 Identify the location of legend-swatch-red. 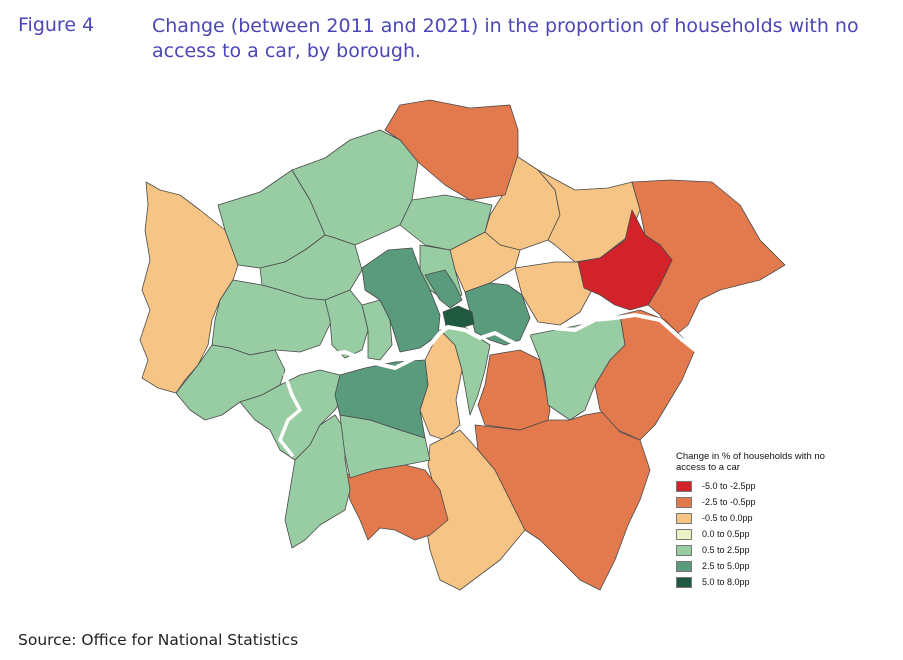
(684, 486).